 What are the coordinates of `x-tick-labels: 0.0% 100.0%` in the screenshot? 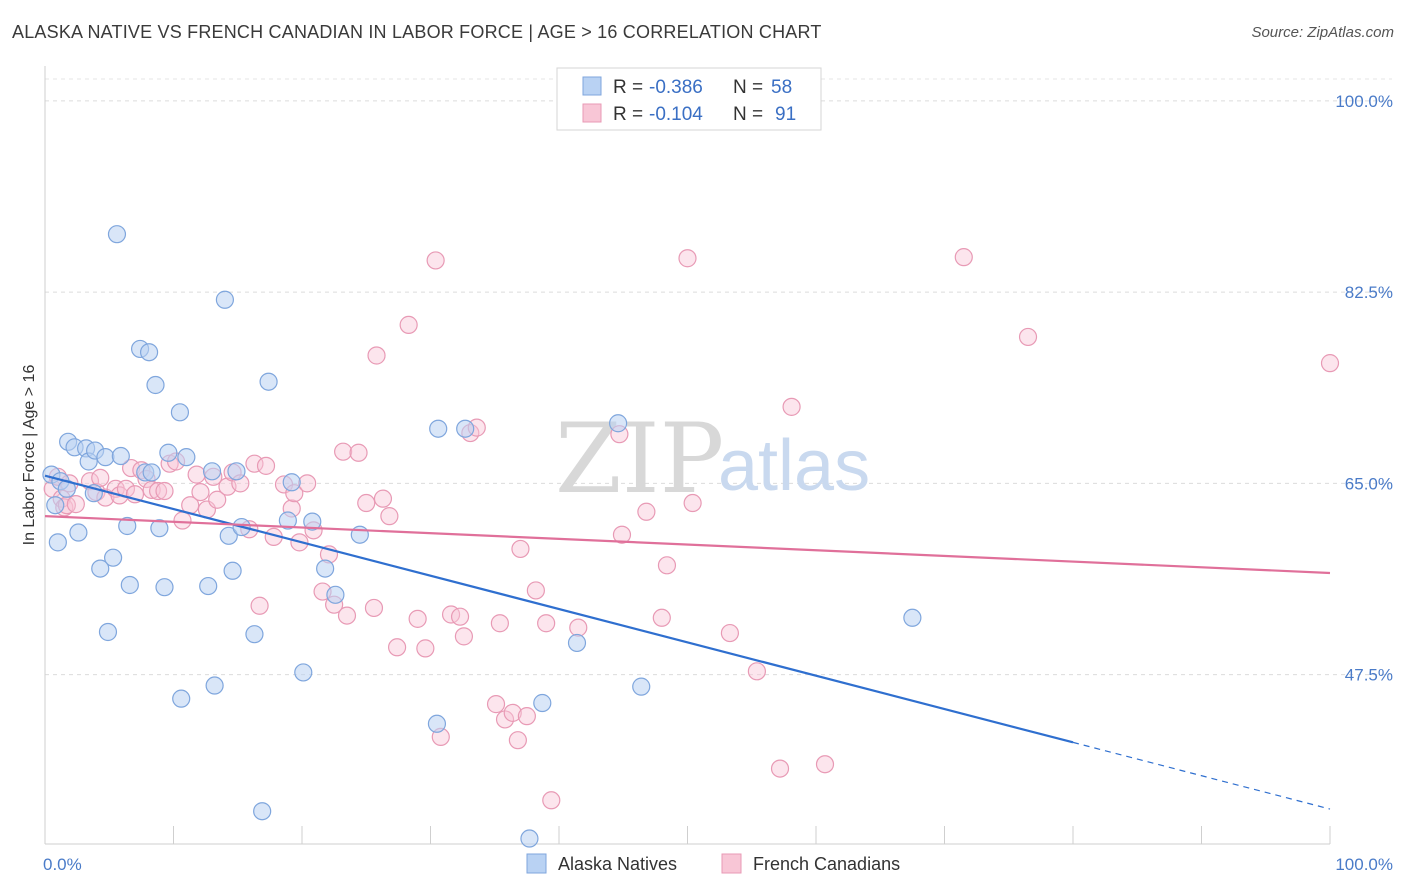 It's located at (718, 864).